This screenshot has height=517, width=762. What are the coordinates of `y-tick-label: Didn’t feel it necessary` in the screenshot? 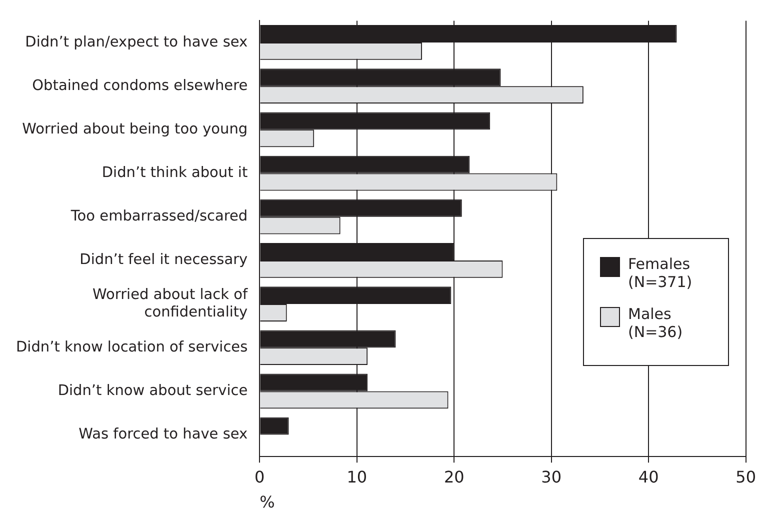 It's located at (164, 260).